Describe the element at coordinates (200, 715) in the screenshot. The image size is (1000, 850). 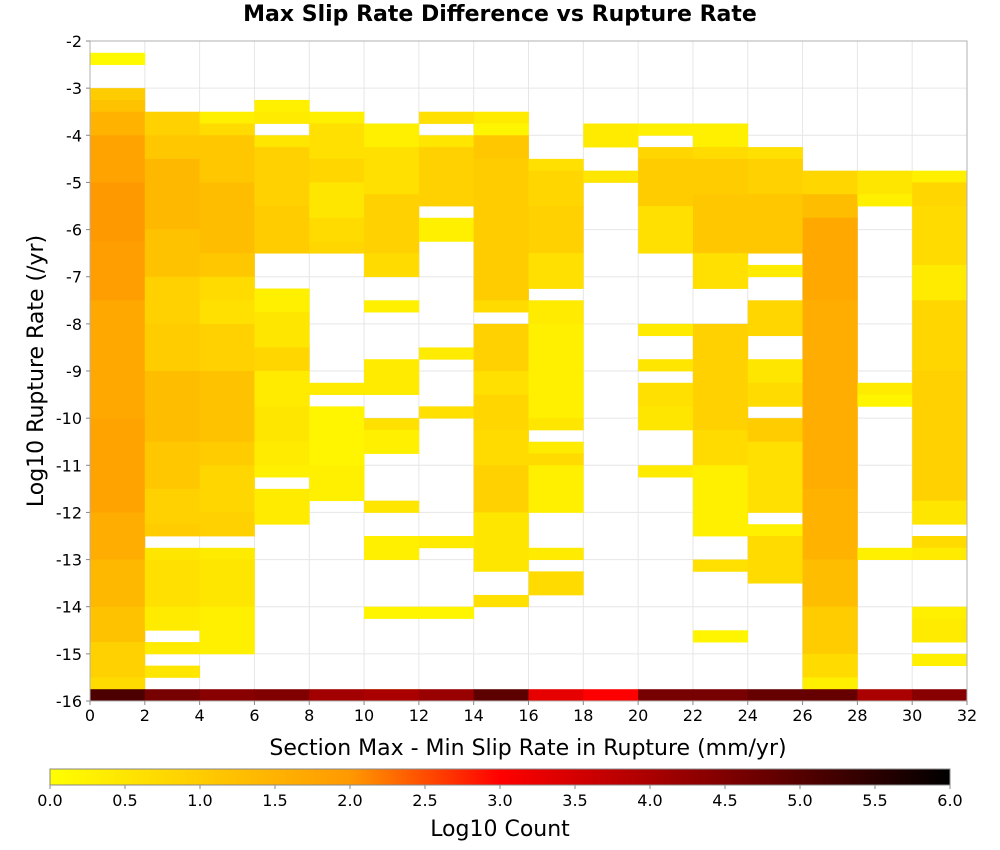
I see `x-tick-label: 4` at that location.